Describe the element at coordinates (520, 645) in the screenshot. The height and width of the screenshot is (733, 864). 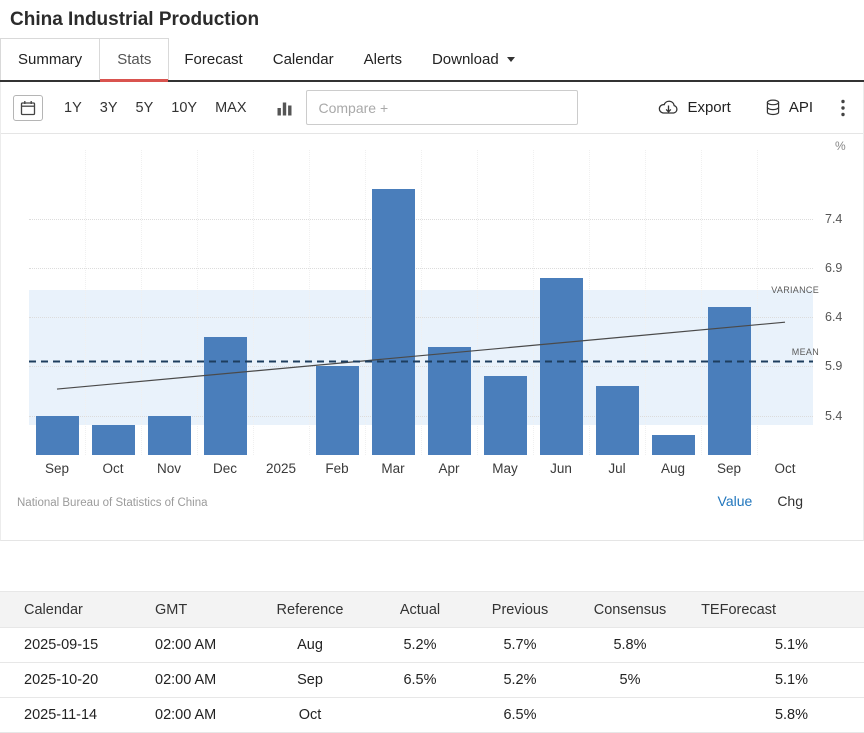
I see `cell-previous: 5.7%` at that location.